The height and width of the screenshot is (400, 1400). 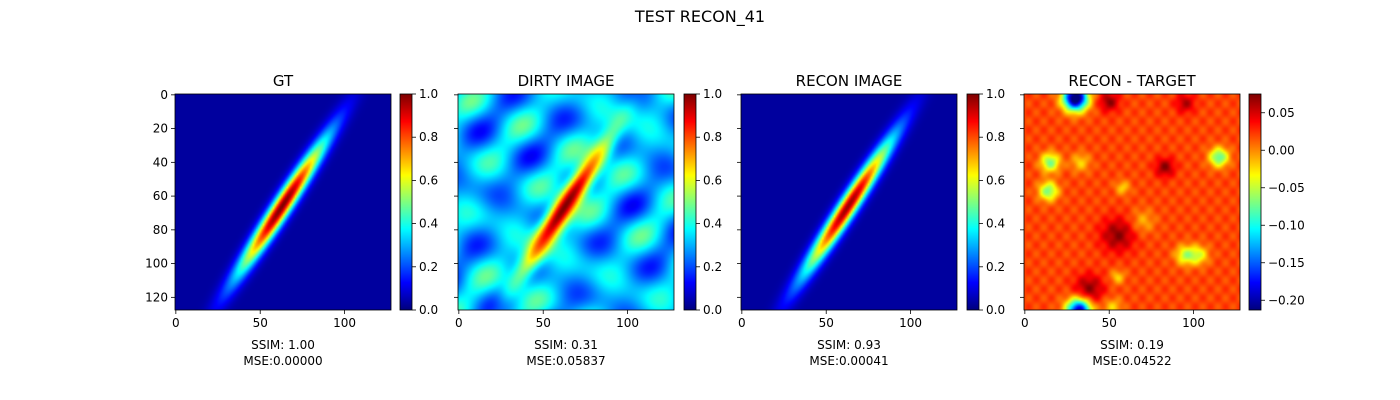 What do you see at coordinates (699, 17) in the screenshot?
I see `figure-suptitle: TEST RECON_41` at bounding box center [699, 17].